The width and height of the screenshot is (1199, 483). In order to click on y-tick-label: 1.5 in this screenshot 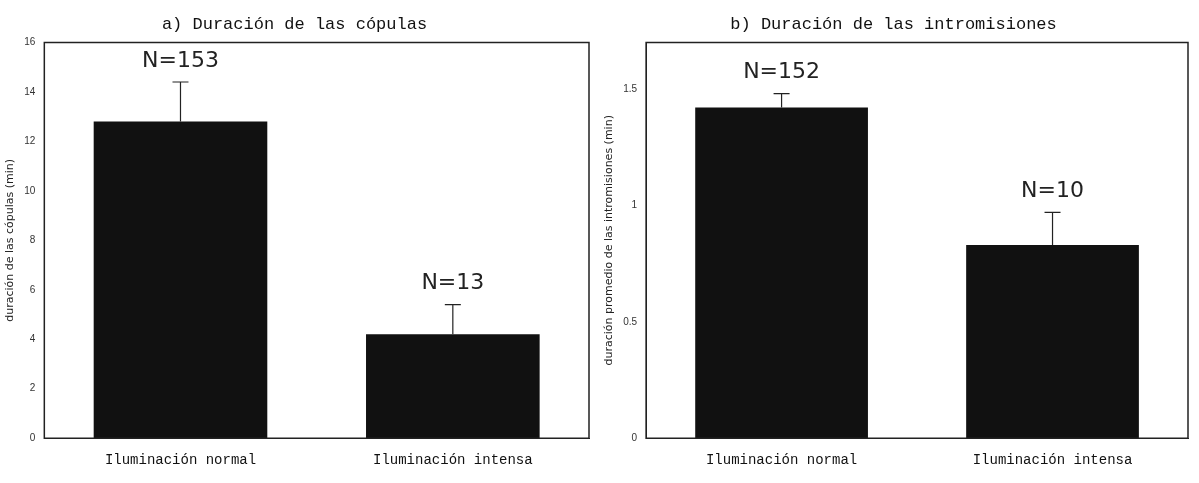, I will do `click(630, 88)`.